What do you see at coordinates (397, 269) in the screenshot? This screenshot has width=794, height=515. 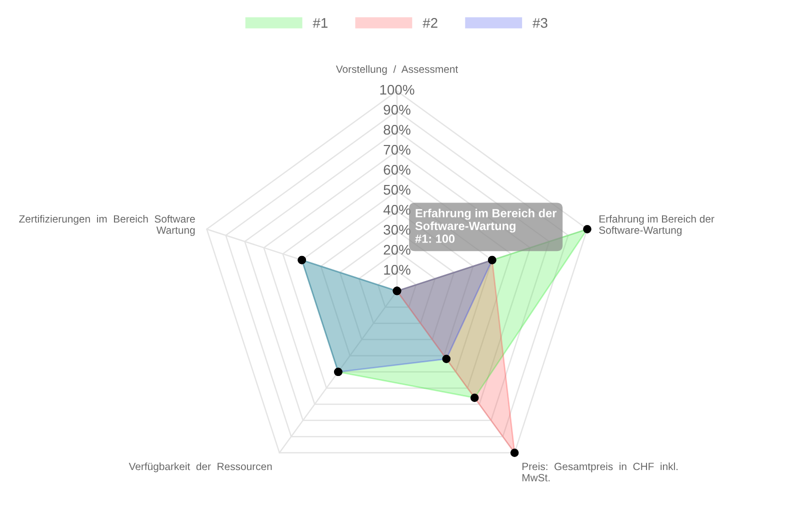 I see `y-tick-label: 10%` at bounding box center [397, 269].